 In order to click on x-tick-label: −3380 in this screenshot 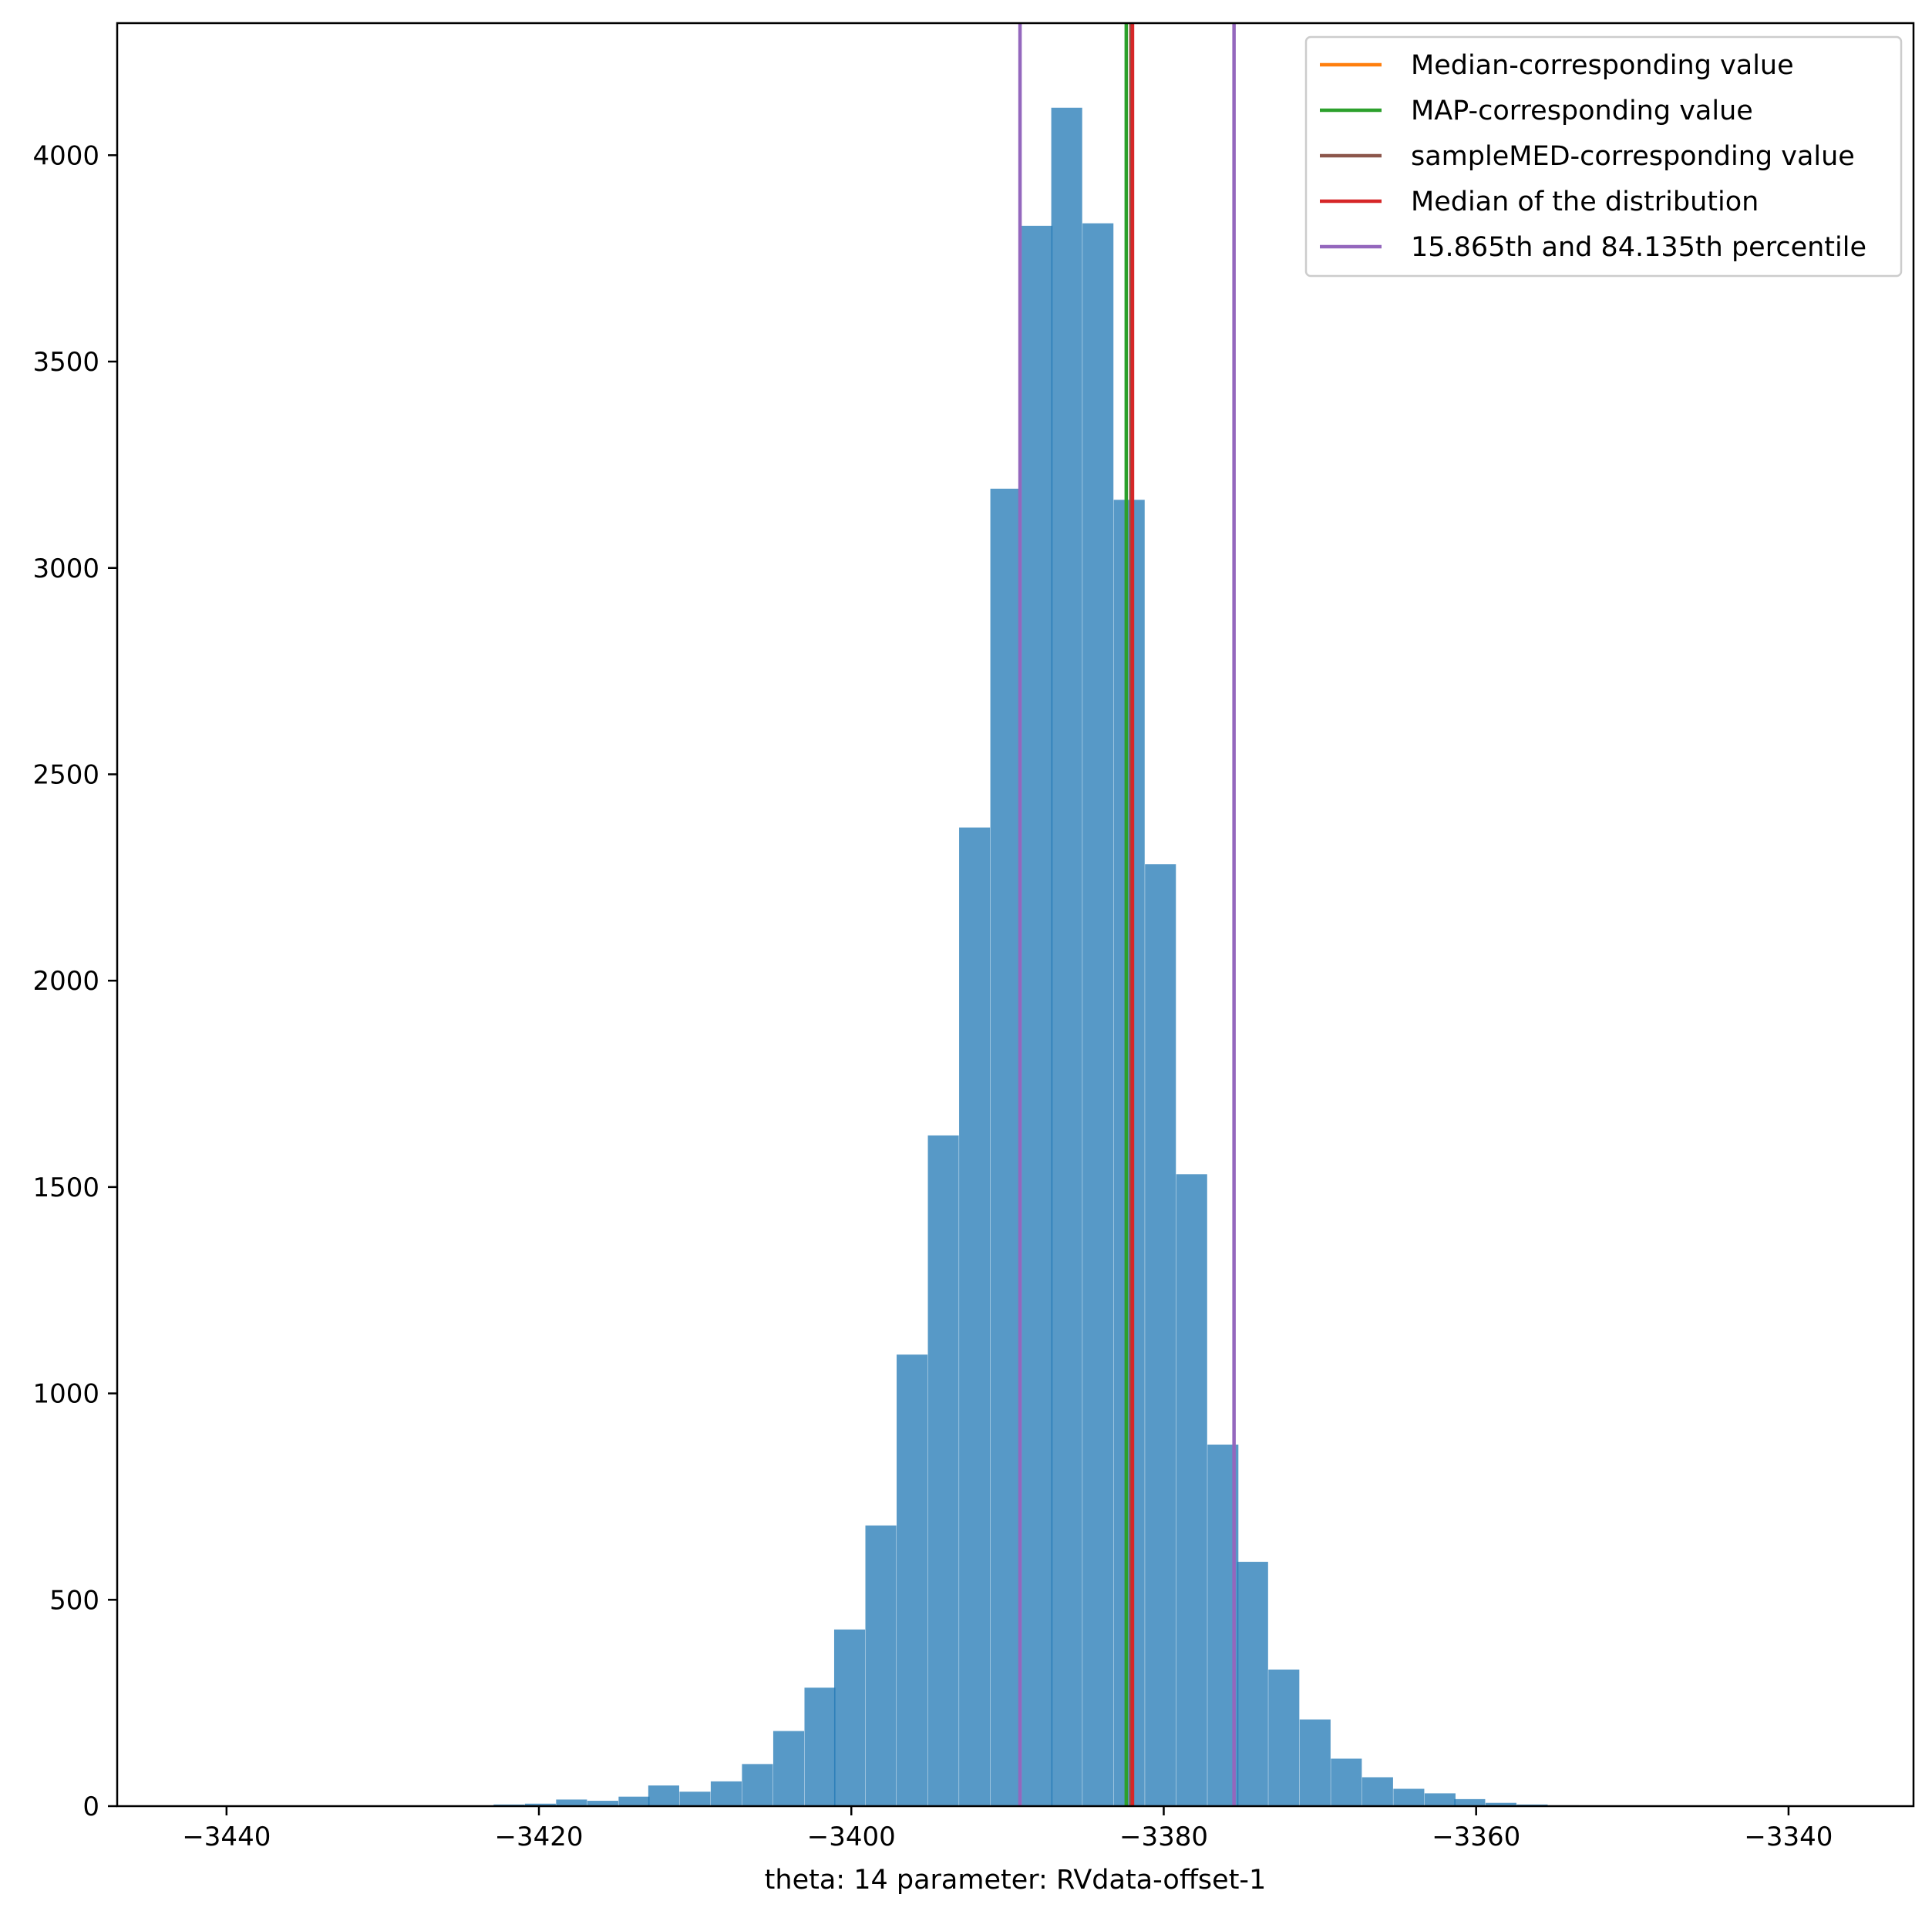, I will do `click(1163, 1837)`.